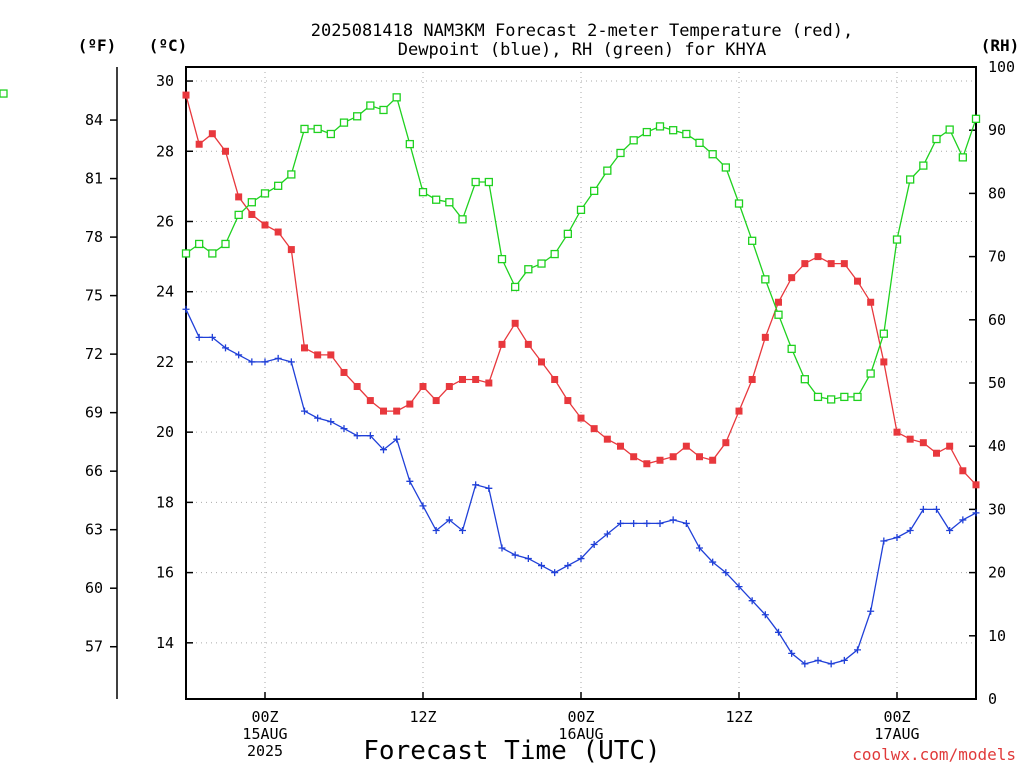 This screenshot has width=1024, height=772. I want to click on f-tick-label: 75, so click(94, 296).